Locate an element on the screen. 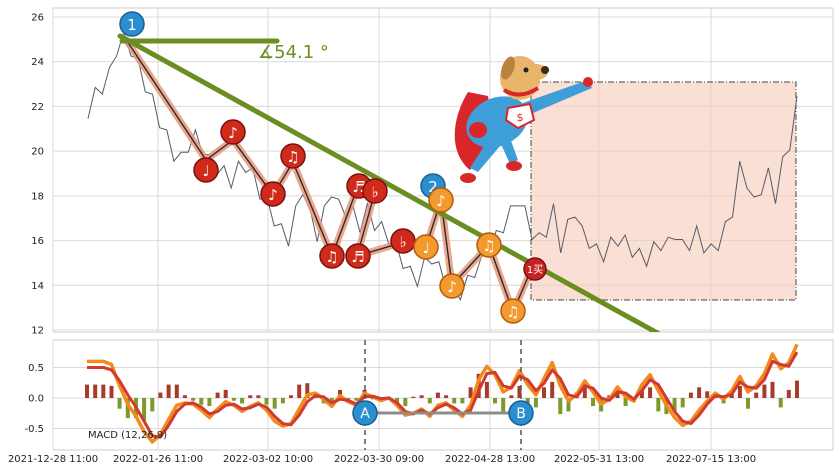 The height and width of the screenshot is (475, 839). price-y-tick-label: 14 is located at coordinates (37, 286).